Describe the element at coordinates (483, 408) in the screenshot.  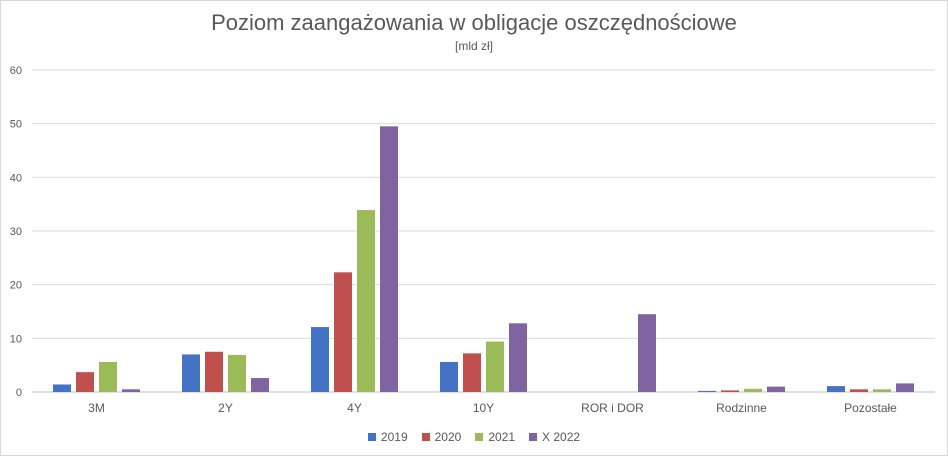
I see `x-tick-label: 10Y` at that location.